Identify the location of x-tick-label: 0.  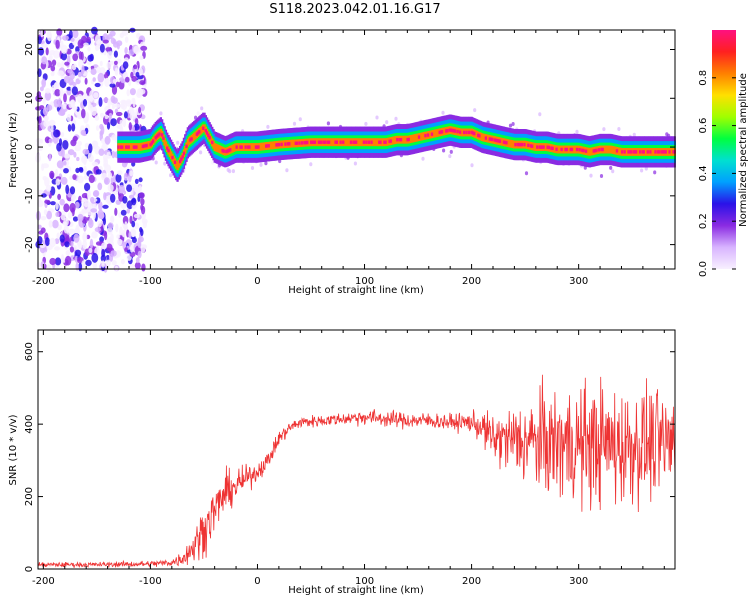
(257, 581).